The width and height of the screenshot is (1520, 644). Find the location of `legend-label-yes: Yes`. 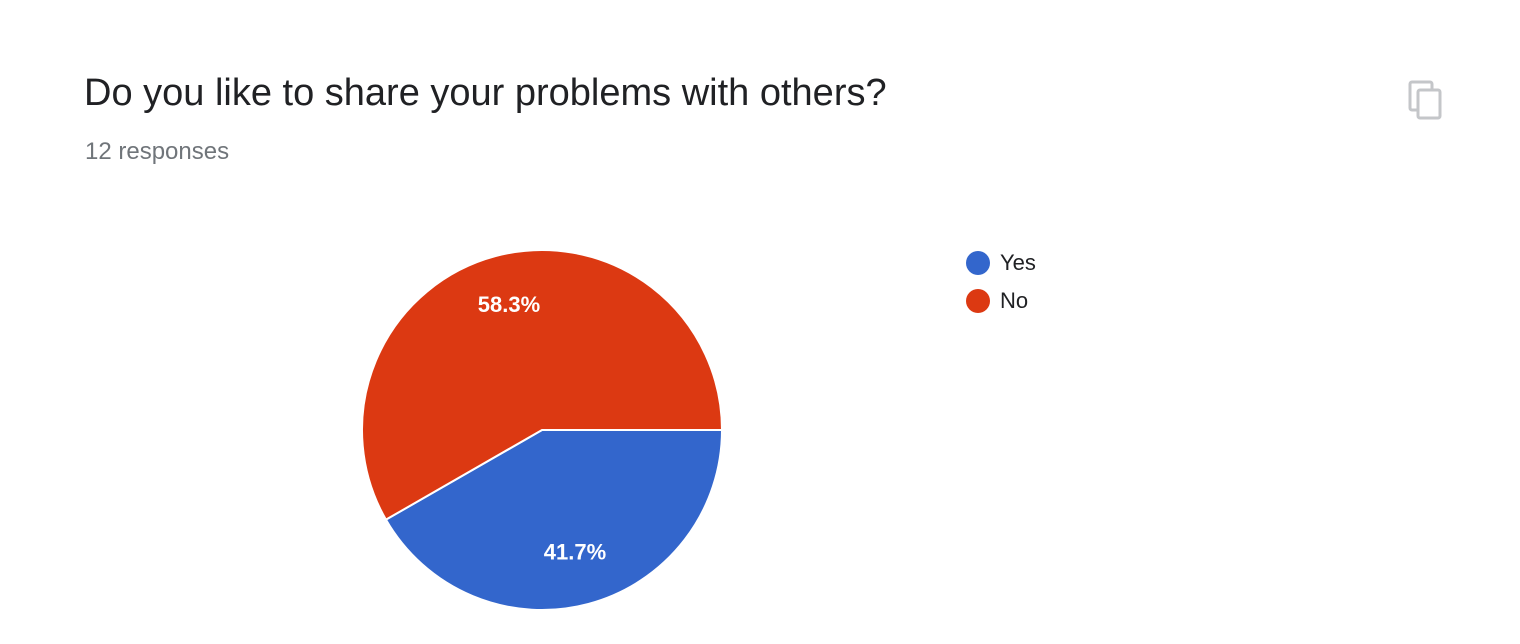

legend-label-yes: Yes is located at coordinates (1018, 262).